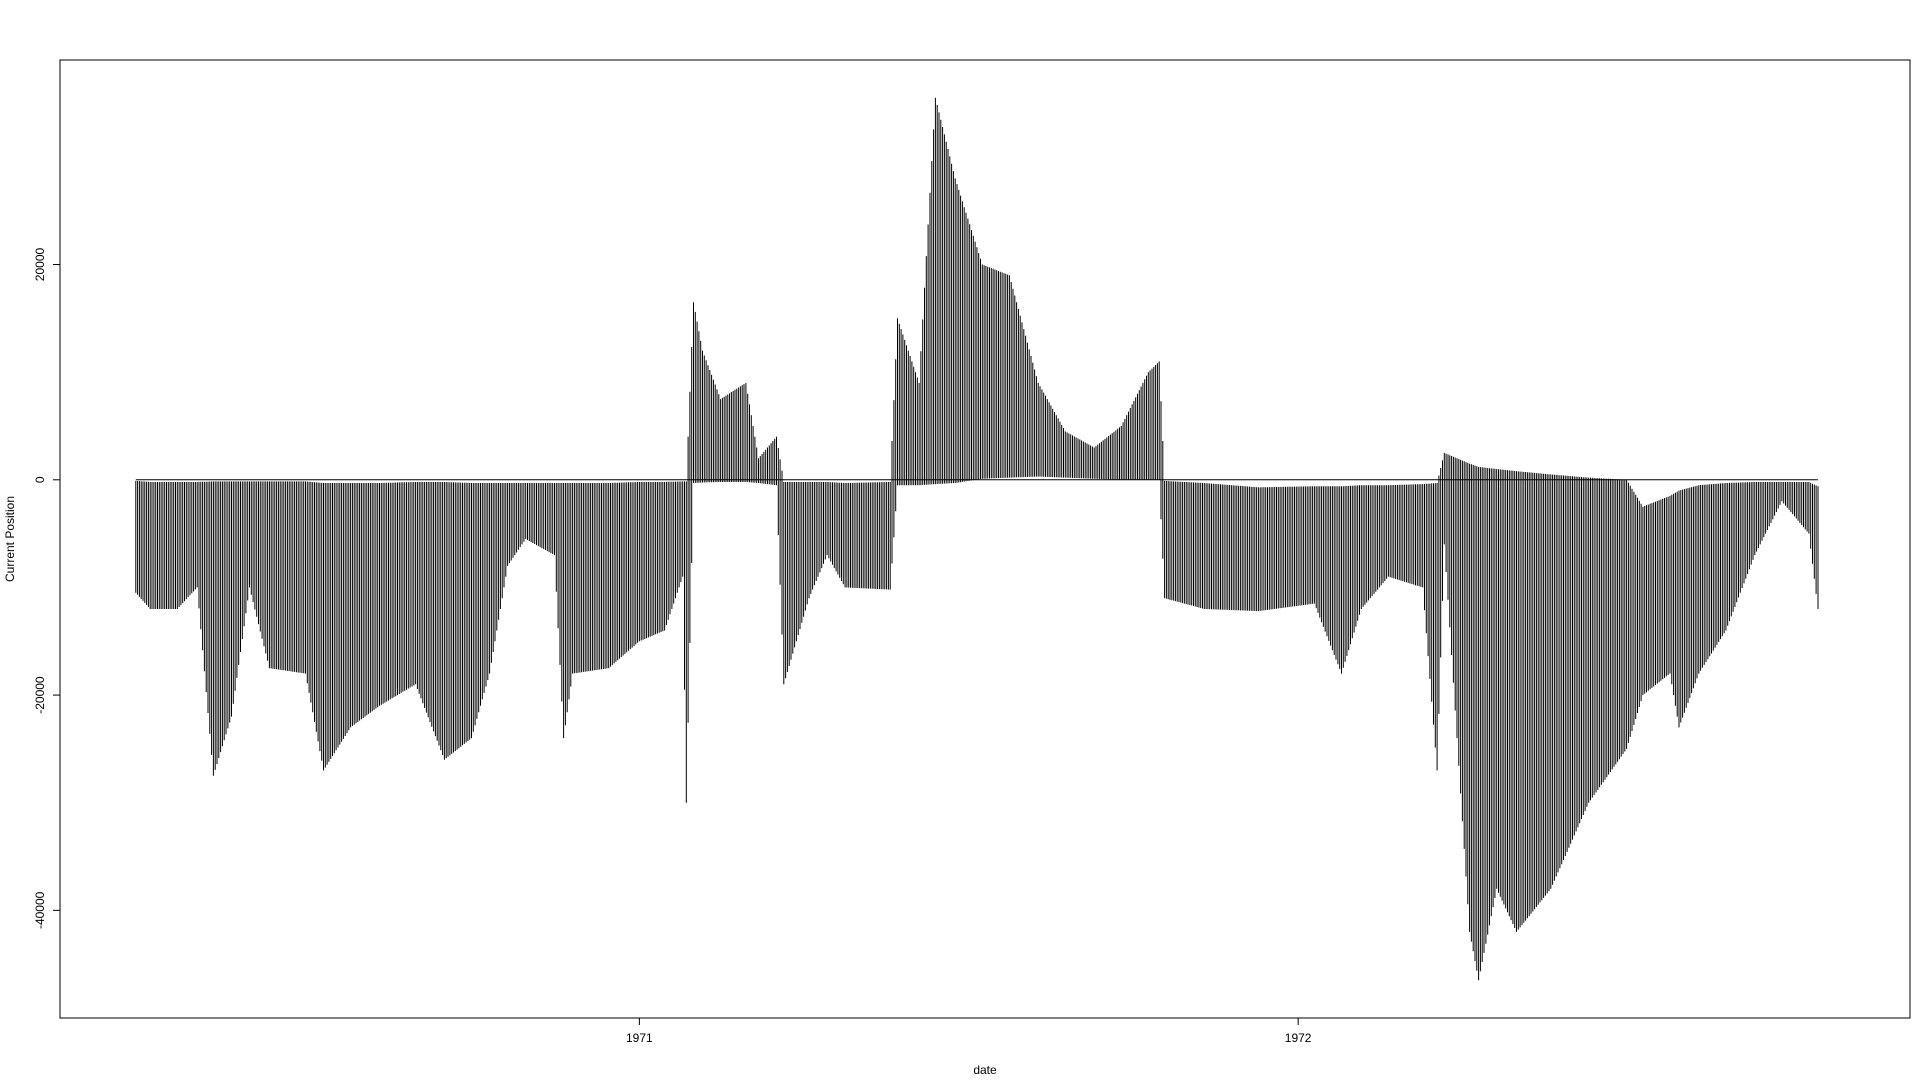 The width and height of the screenshot is (1920, 1080). Describe the element at coordinates (46, 588) in the screenshot. I see `y-axis: -40000 -20000 0 20000` at that location.